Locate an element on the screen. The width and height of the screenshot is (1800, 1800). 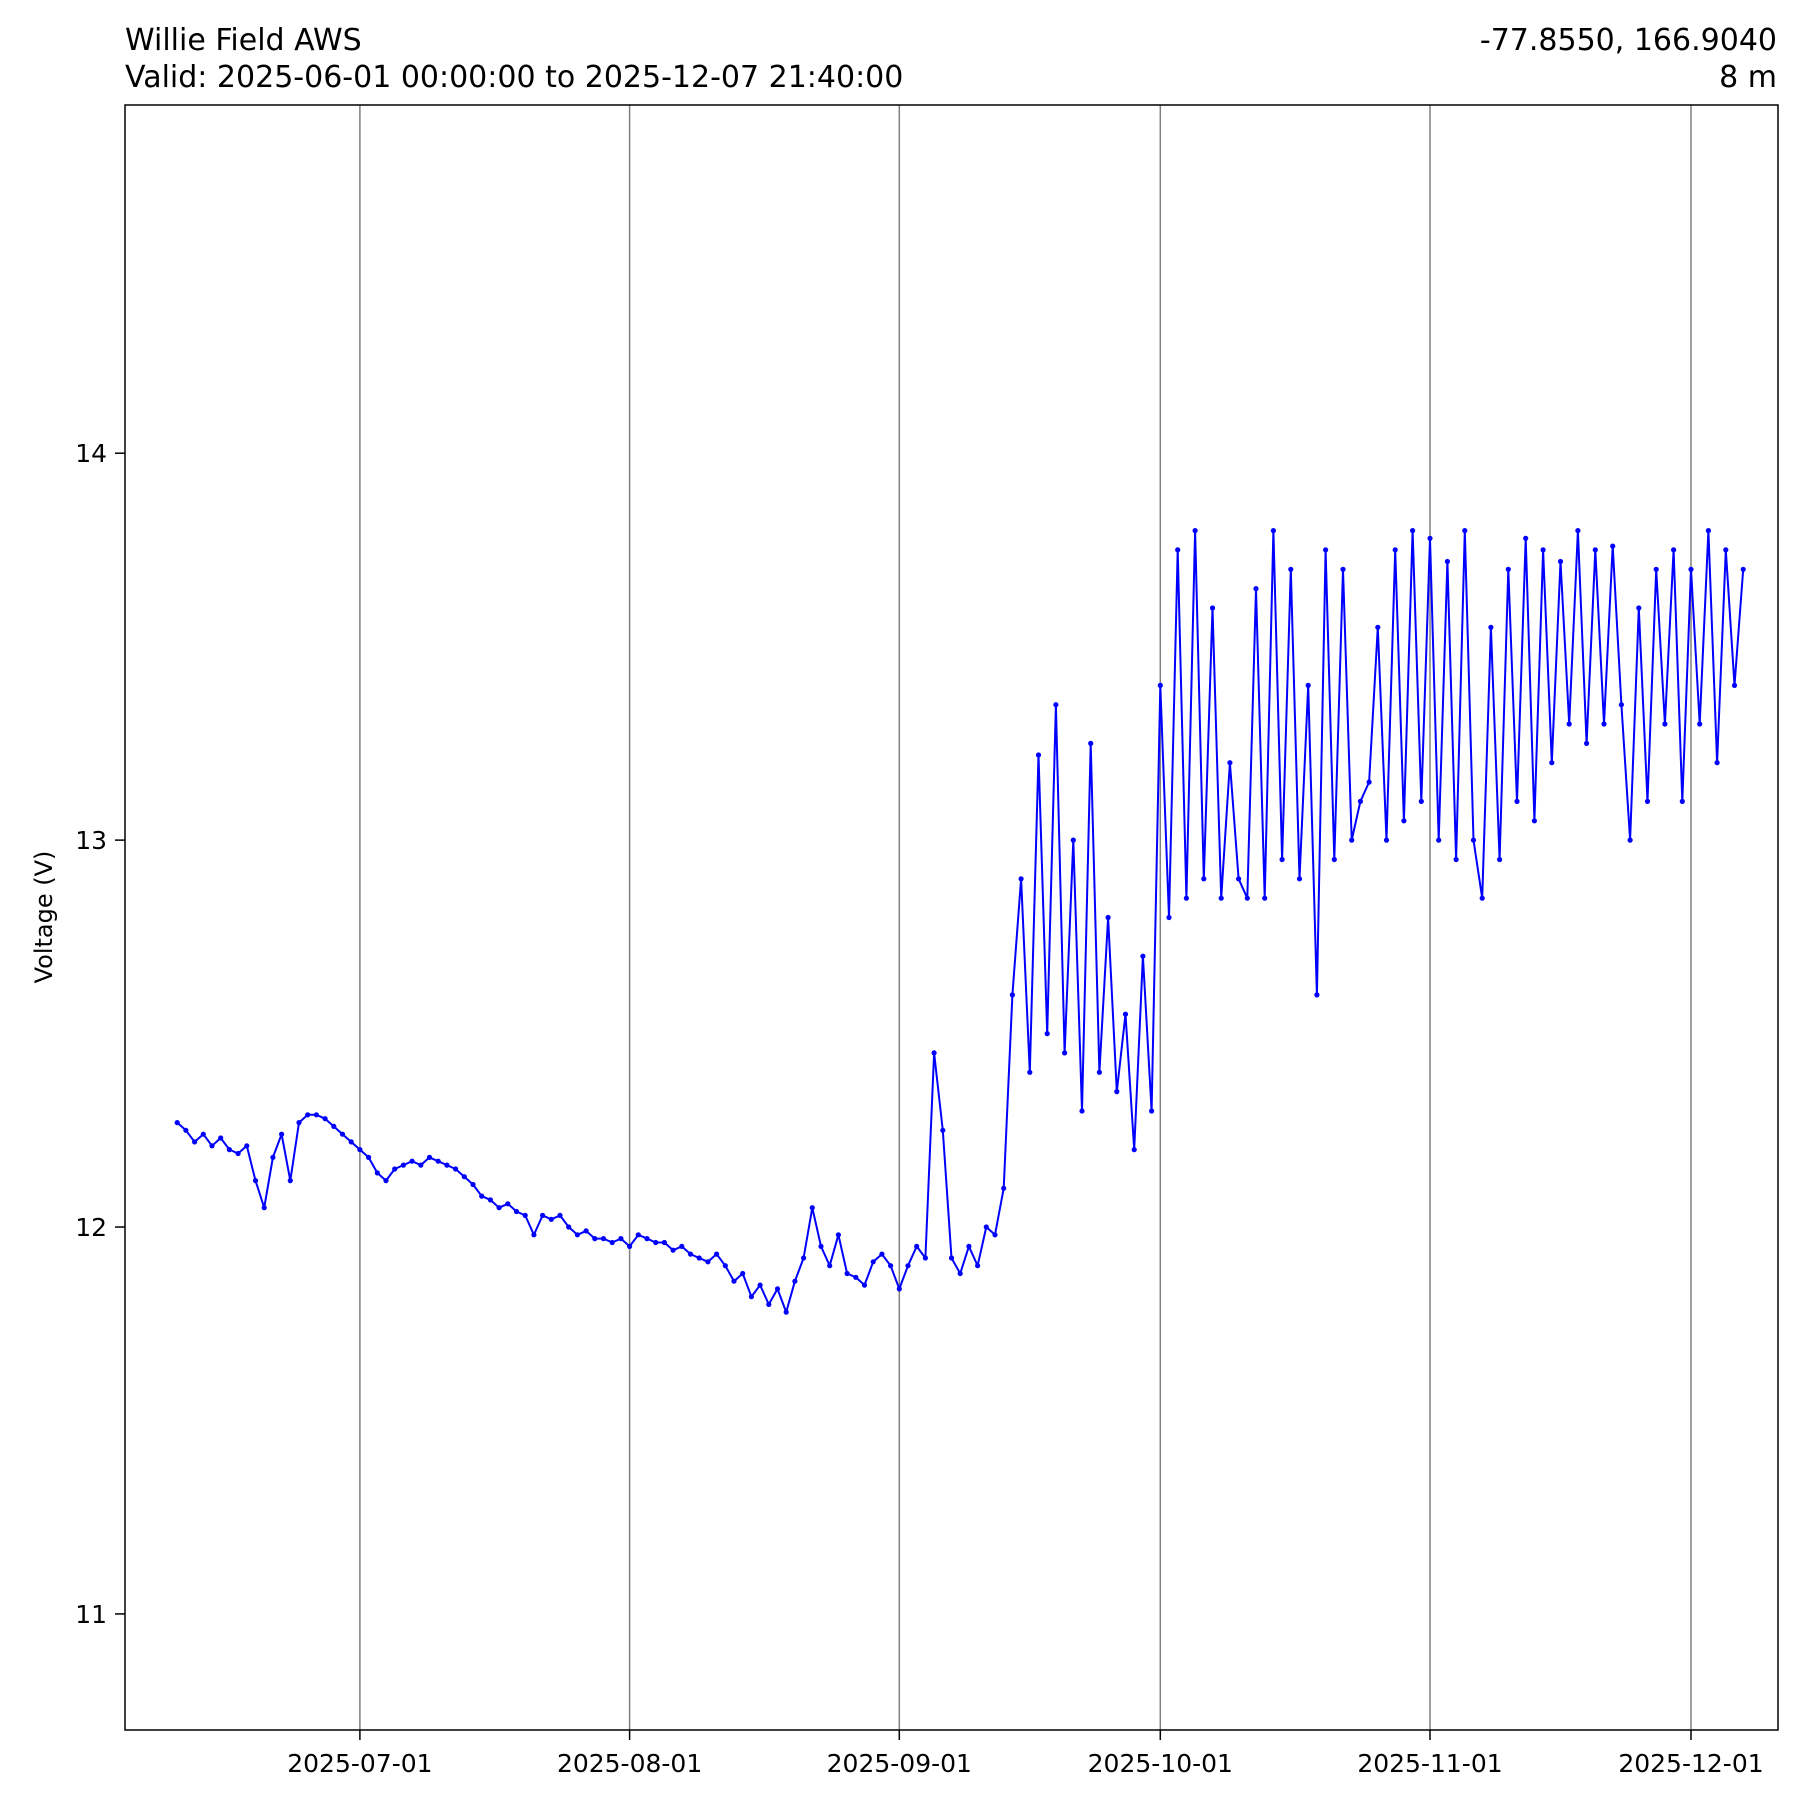
x-tick-label-5: 2025-12-01 is located at coordinates (1690, 1763).